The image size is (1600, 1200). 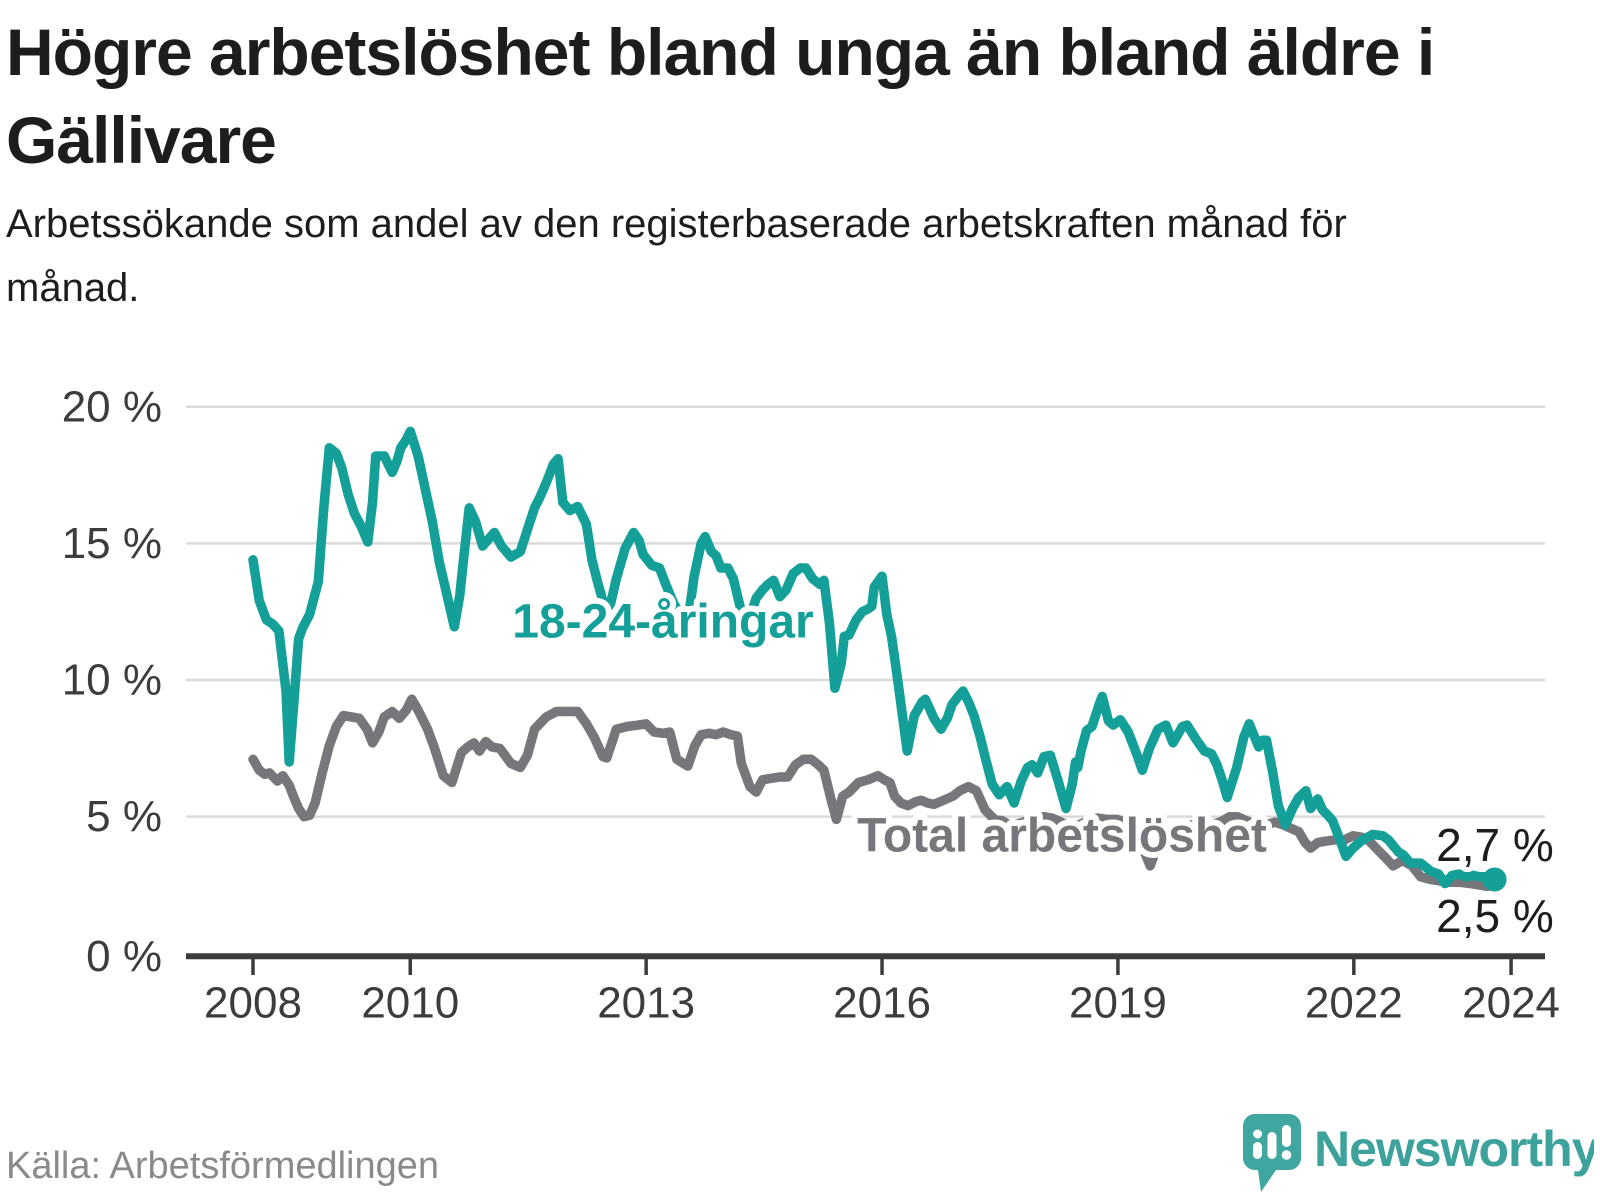 I want to click on x-axis-label: 2016, so click(x=882, y=1003).